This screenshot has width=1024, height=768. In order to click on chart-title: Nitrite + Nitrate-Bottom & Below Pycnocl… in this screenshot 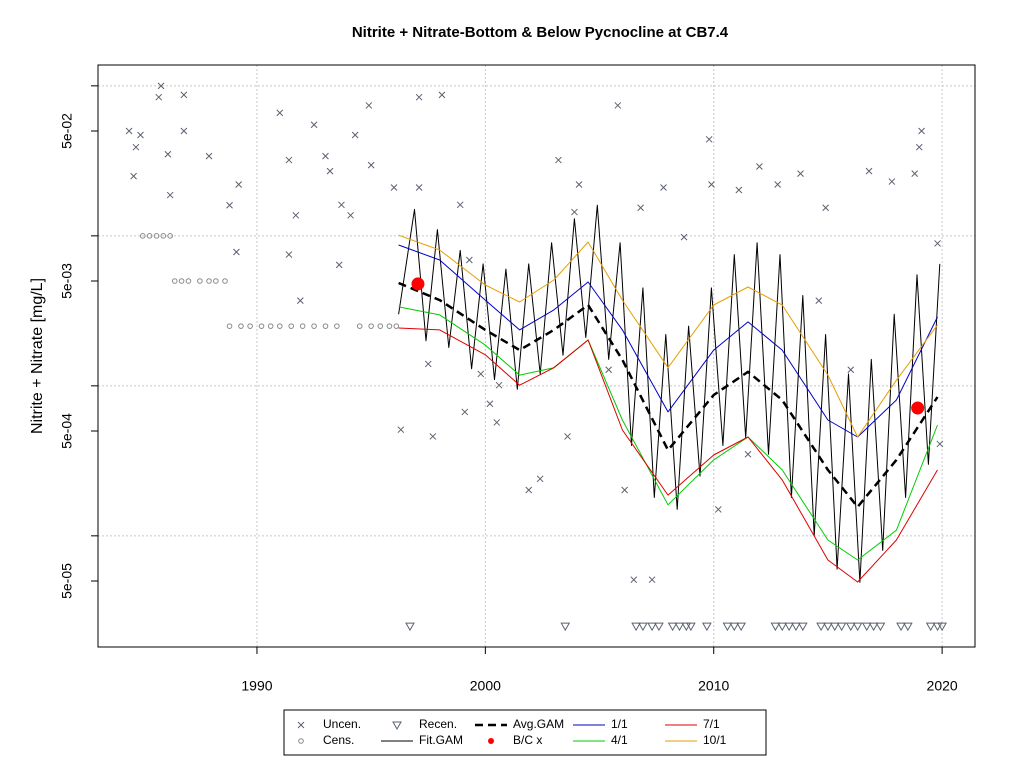, I will do `click(540, 32)`.